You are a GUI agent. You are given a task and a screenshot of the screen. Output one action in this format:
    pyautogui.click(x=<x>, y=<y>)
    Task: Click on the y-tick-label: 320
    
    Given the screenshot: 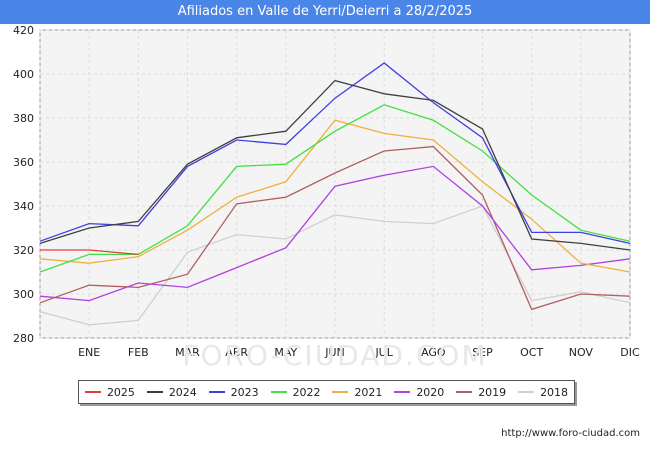 What is the action you would take?
    pyautogui.click(x=23, y=250)
    